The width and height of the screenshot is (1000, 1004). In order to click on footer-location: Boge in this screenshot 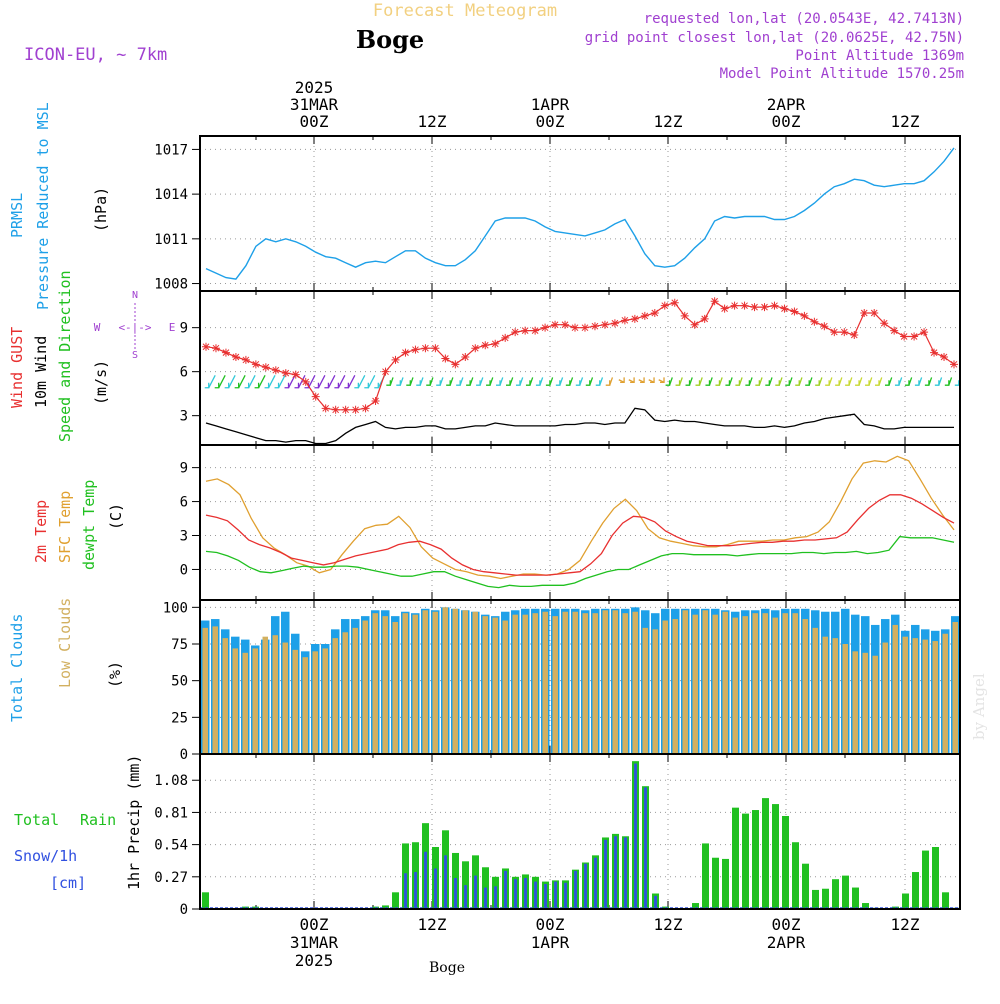, I will do `click(447, 968)`.